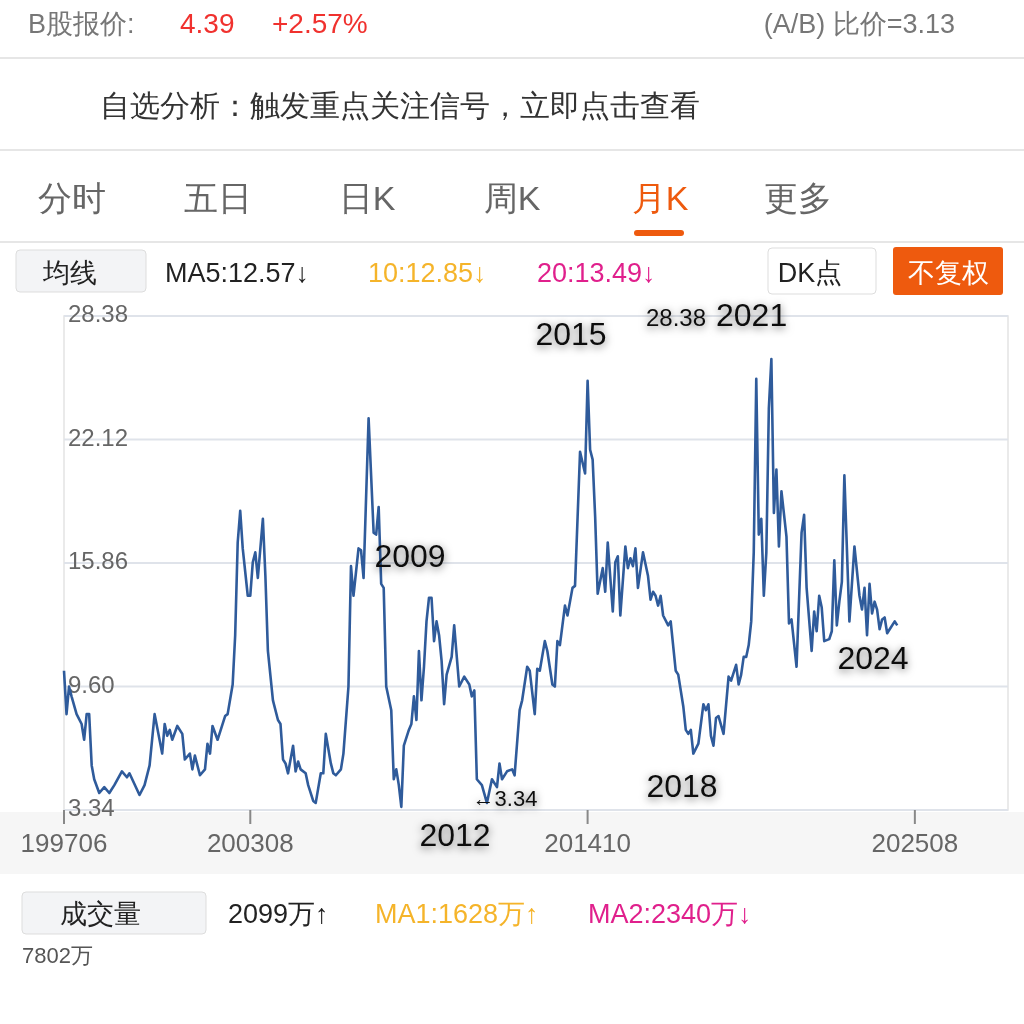  Describe the element at coordinates (859, 24) in the screenshot. I see `text: (A/B) 比价=3.13` at that location.